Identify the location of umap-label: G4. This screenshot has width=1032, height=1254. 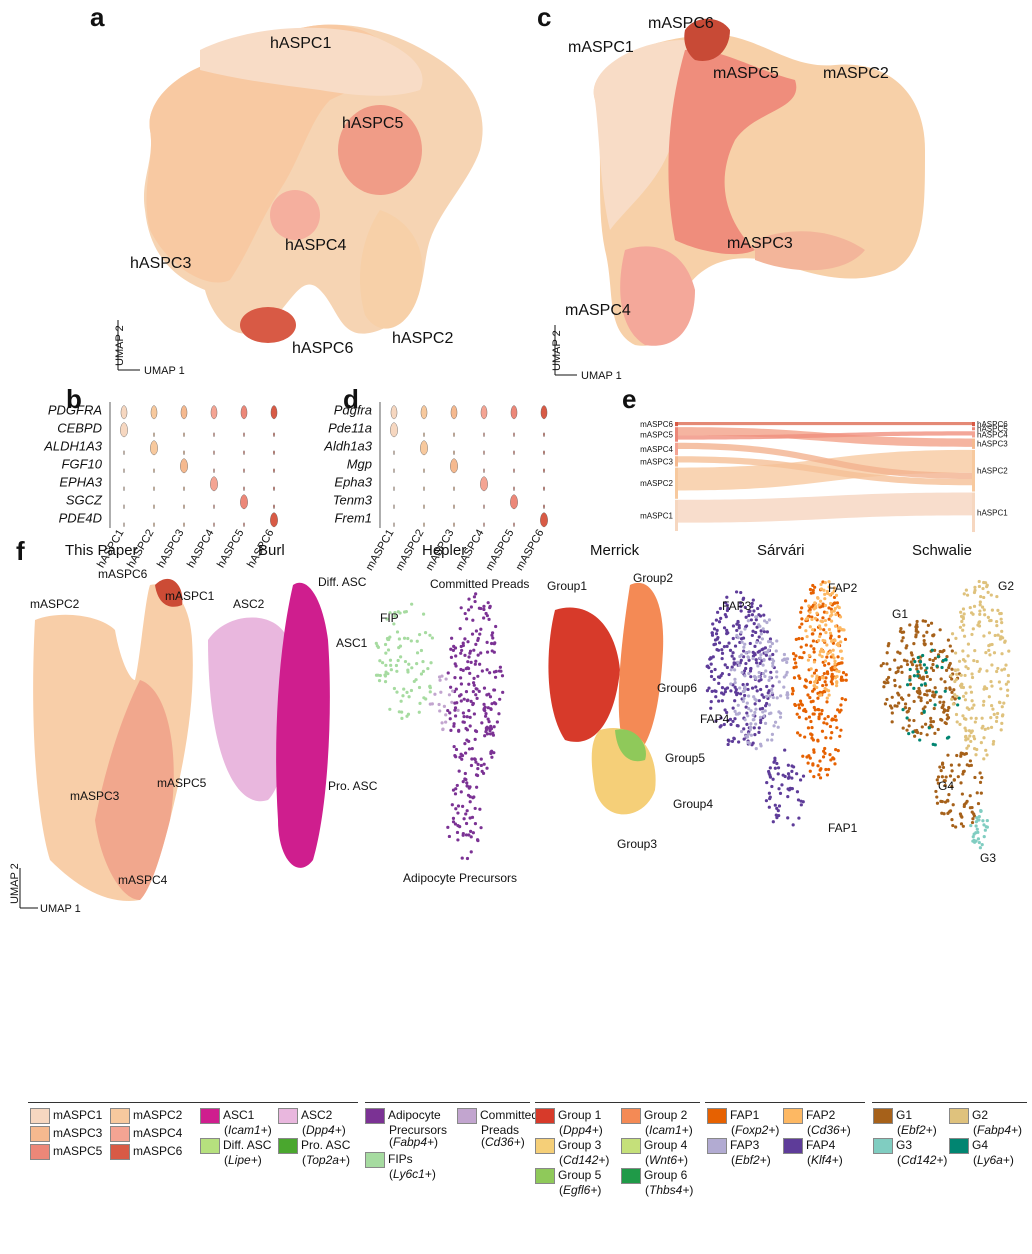
(946, 786).